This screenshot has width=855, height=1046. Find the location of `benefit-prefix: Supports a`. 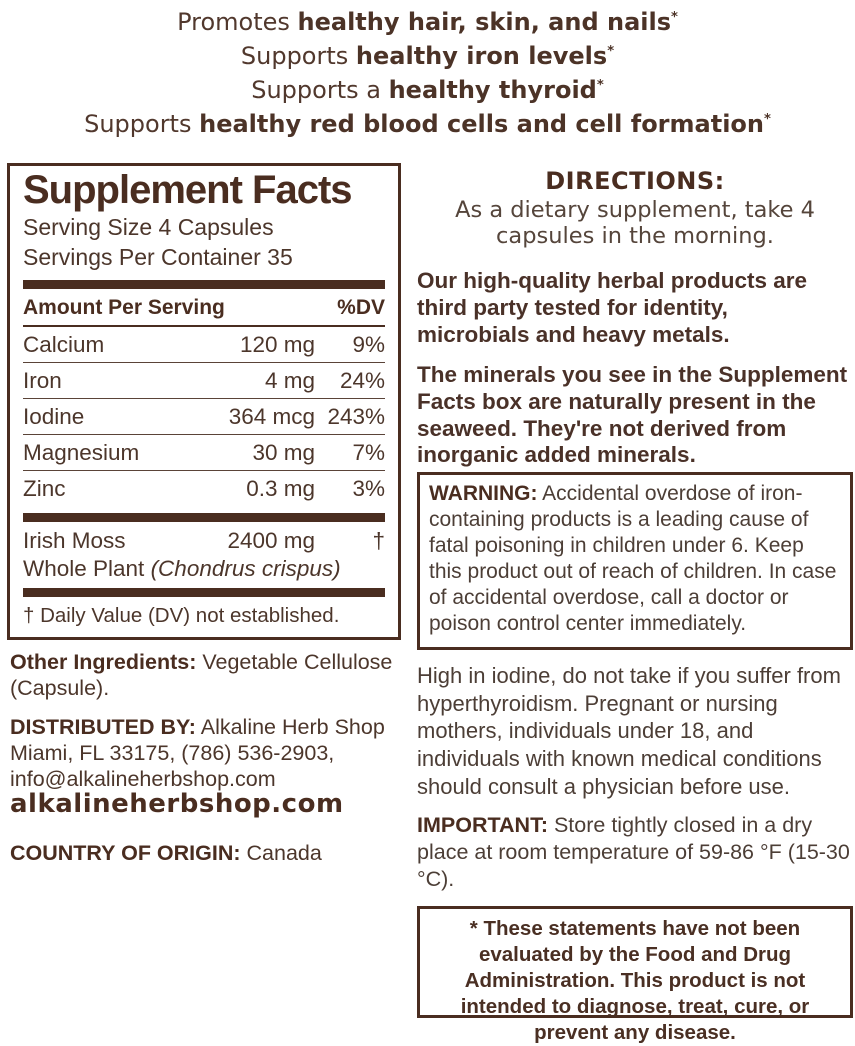

benefit-prefix: Supports a is located at coordinates (320, 90).